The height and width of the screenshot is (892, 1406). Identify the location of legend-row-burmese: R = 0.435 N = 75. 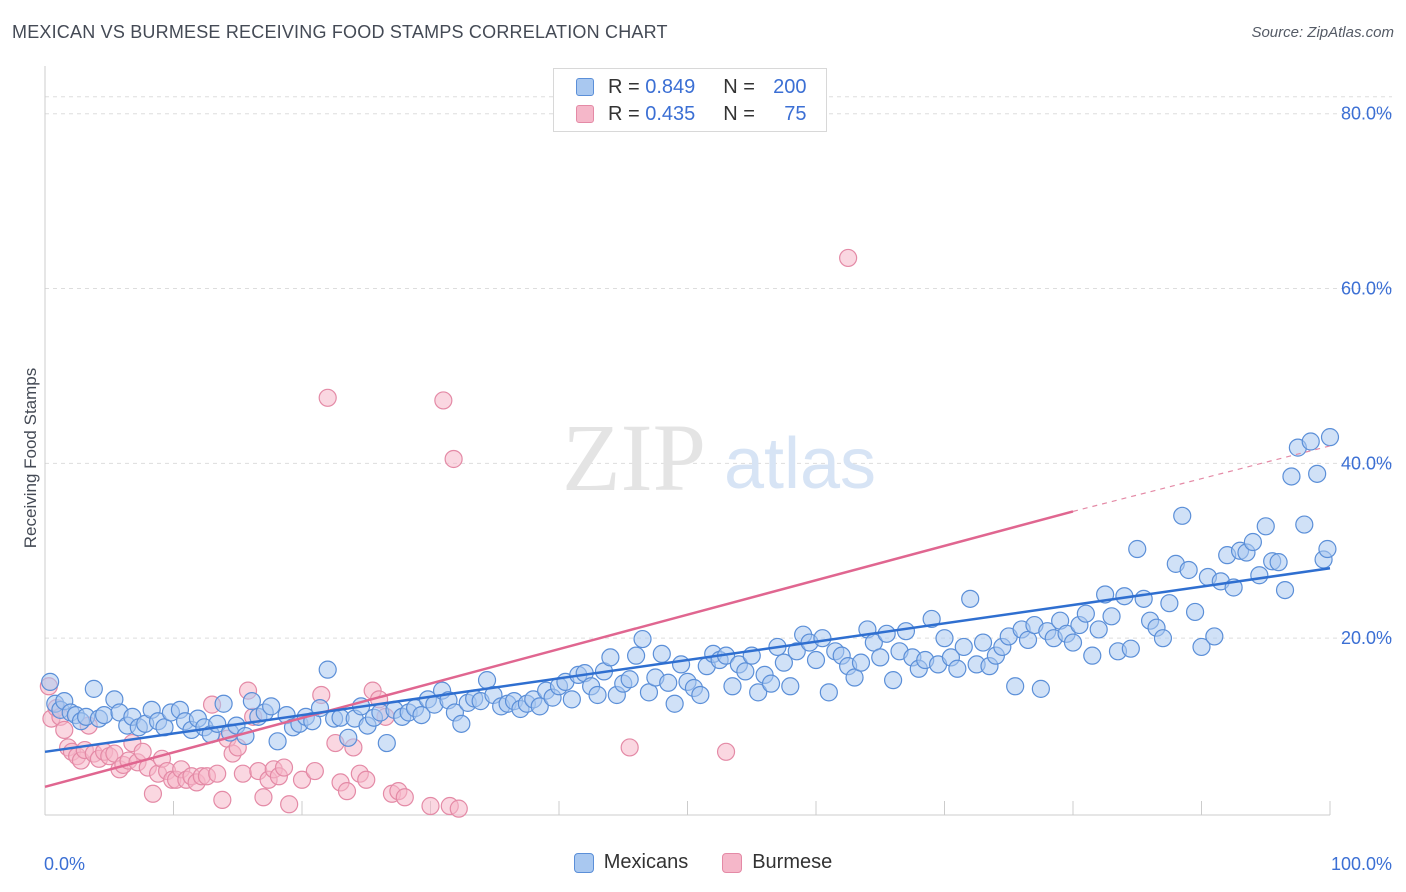
(691, 114).